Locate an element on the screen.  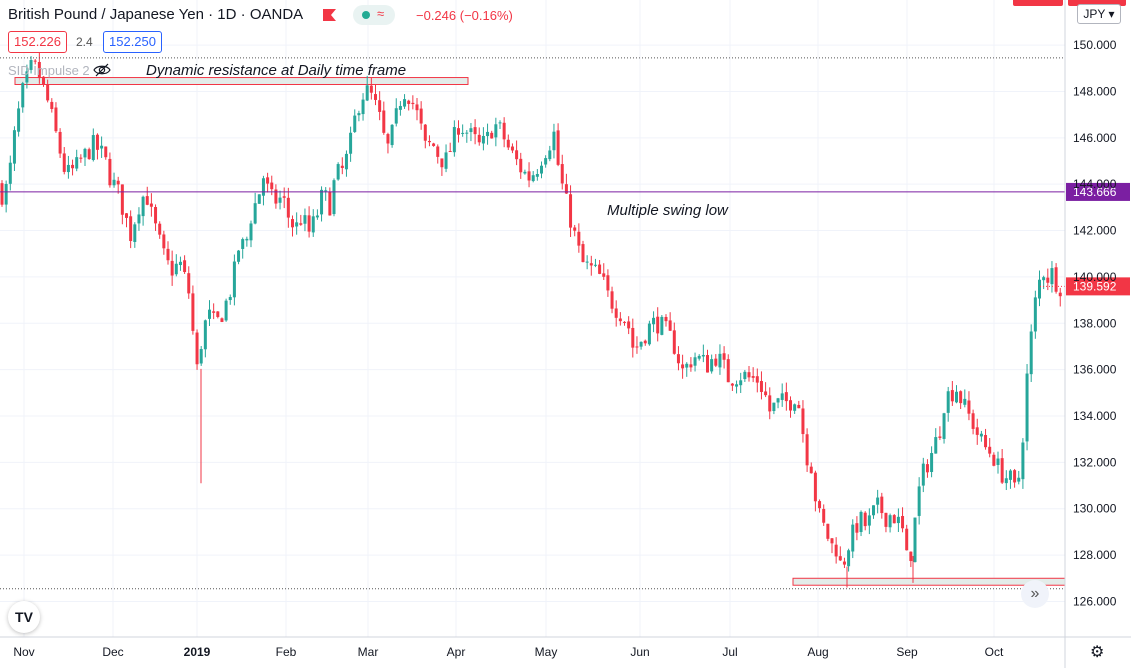
indicator-label: SID Impulse 2 is located at coordinates (49, 70).